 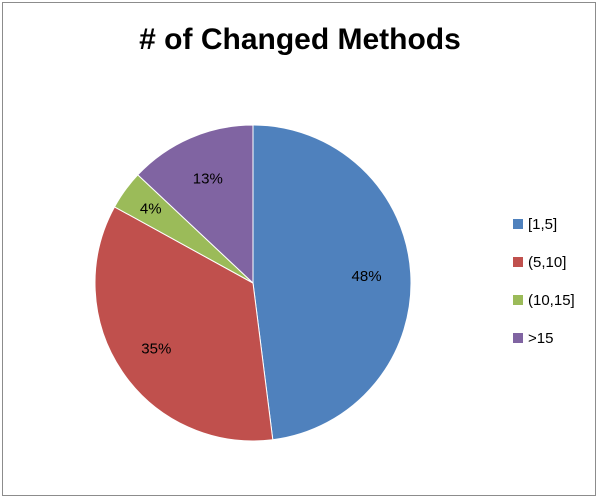 I want to click on legend-label-slice-1-5: [1,5], so click(x=542, y=224).